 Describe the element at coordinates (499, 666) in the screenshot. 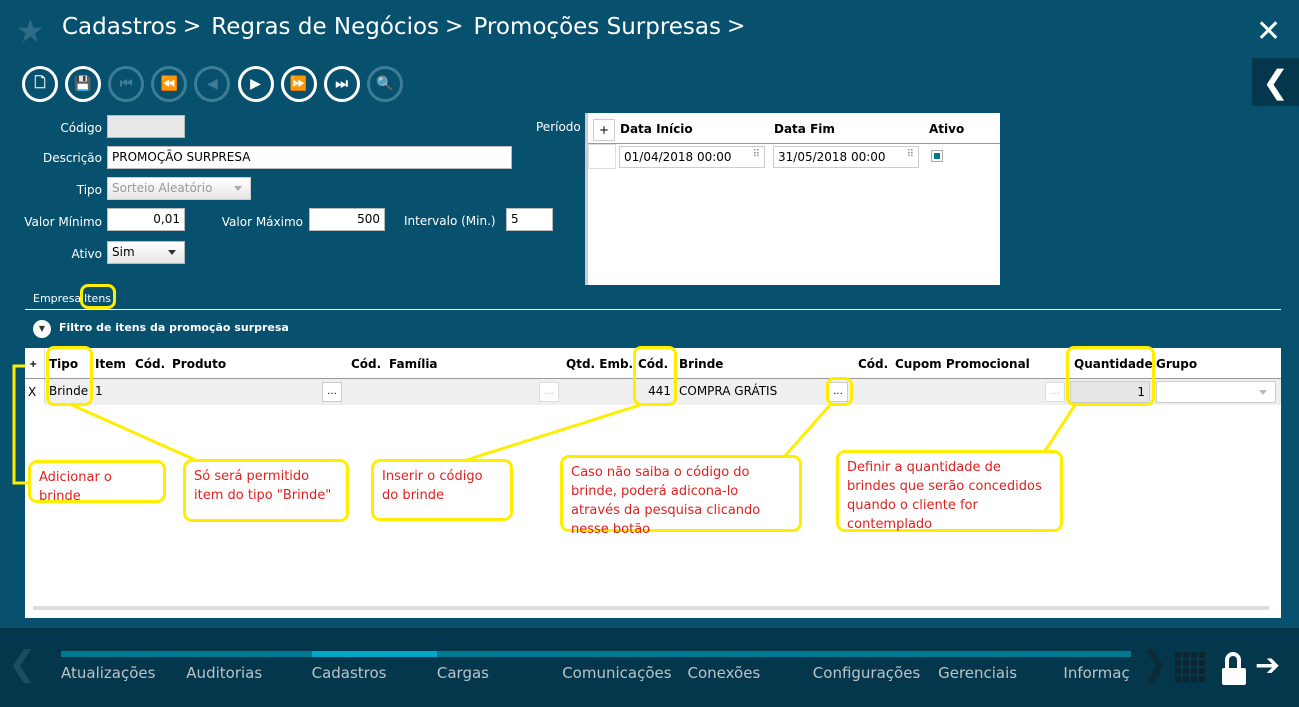

I see `nav-item-3: Cargas` at that location.